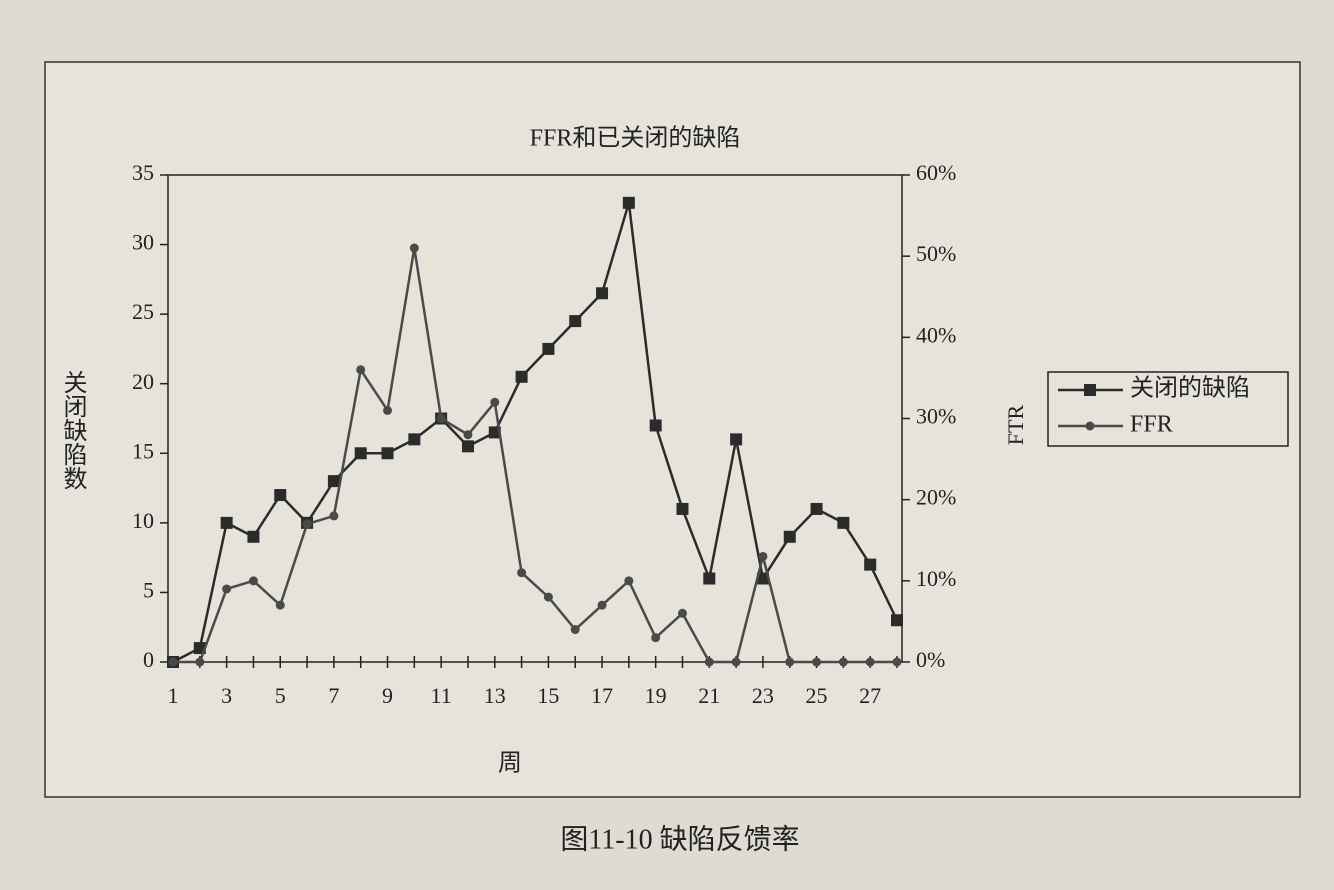  I want to click on x-tick-label: 17, so click(602, 695).